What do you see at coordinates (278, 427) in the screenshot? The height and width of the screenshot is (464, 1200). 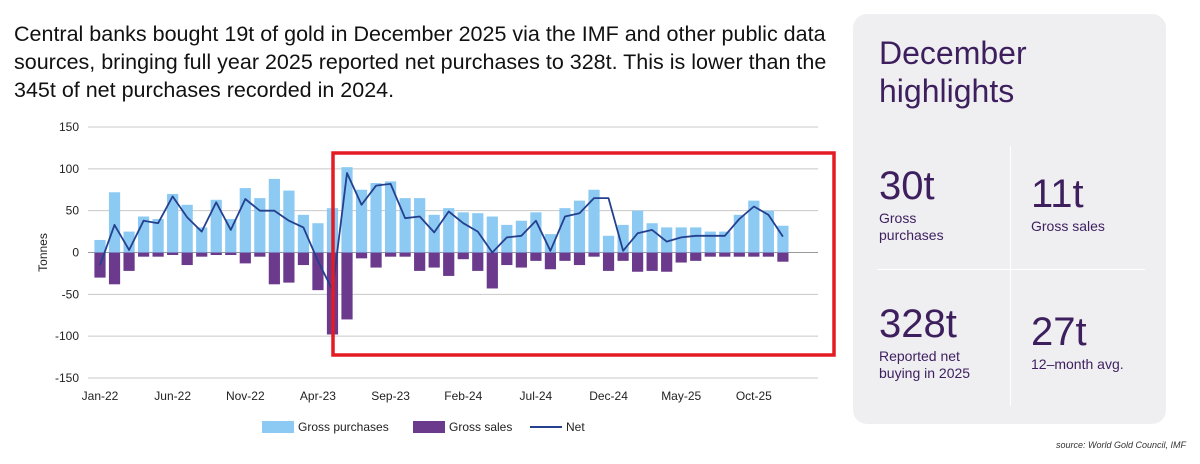 I see `legend-swatch-gross-purchases` at bounding box center [278, 427].